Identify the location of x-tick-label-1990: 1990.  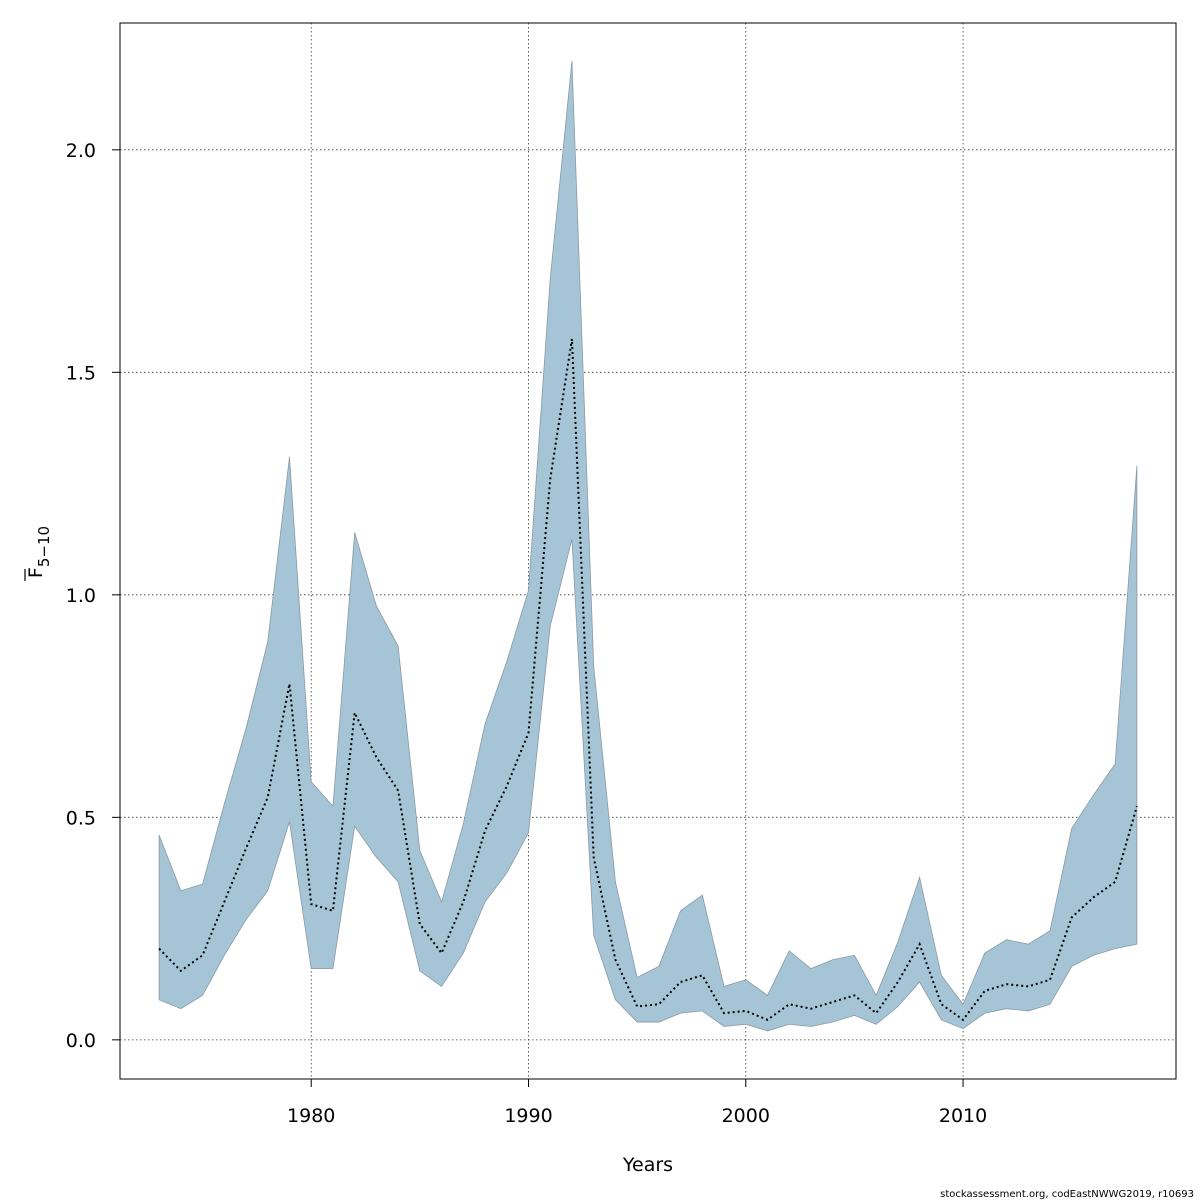
(528, 1116).